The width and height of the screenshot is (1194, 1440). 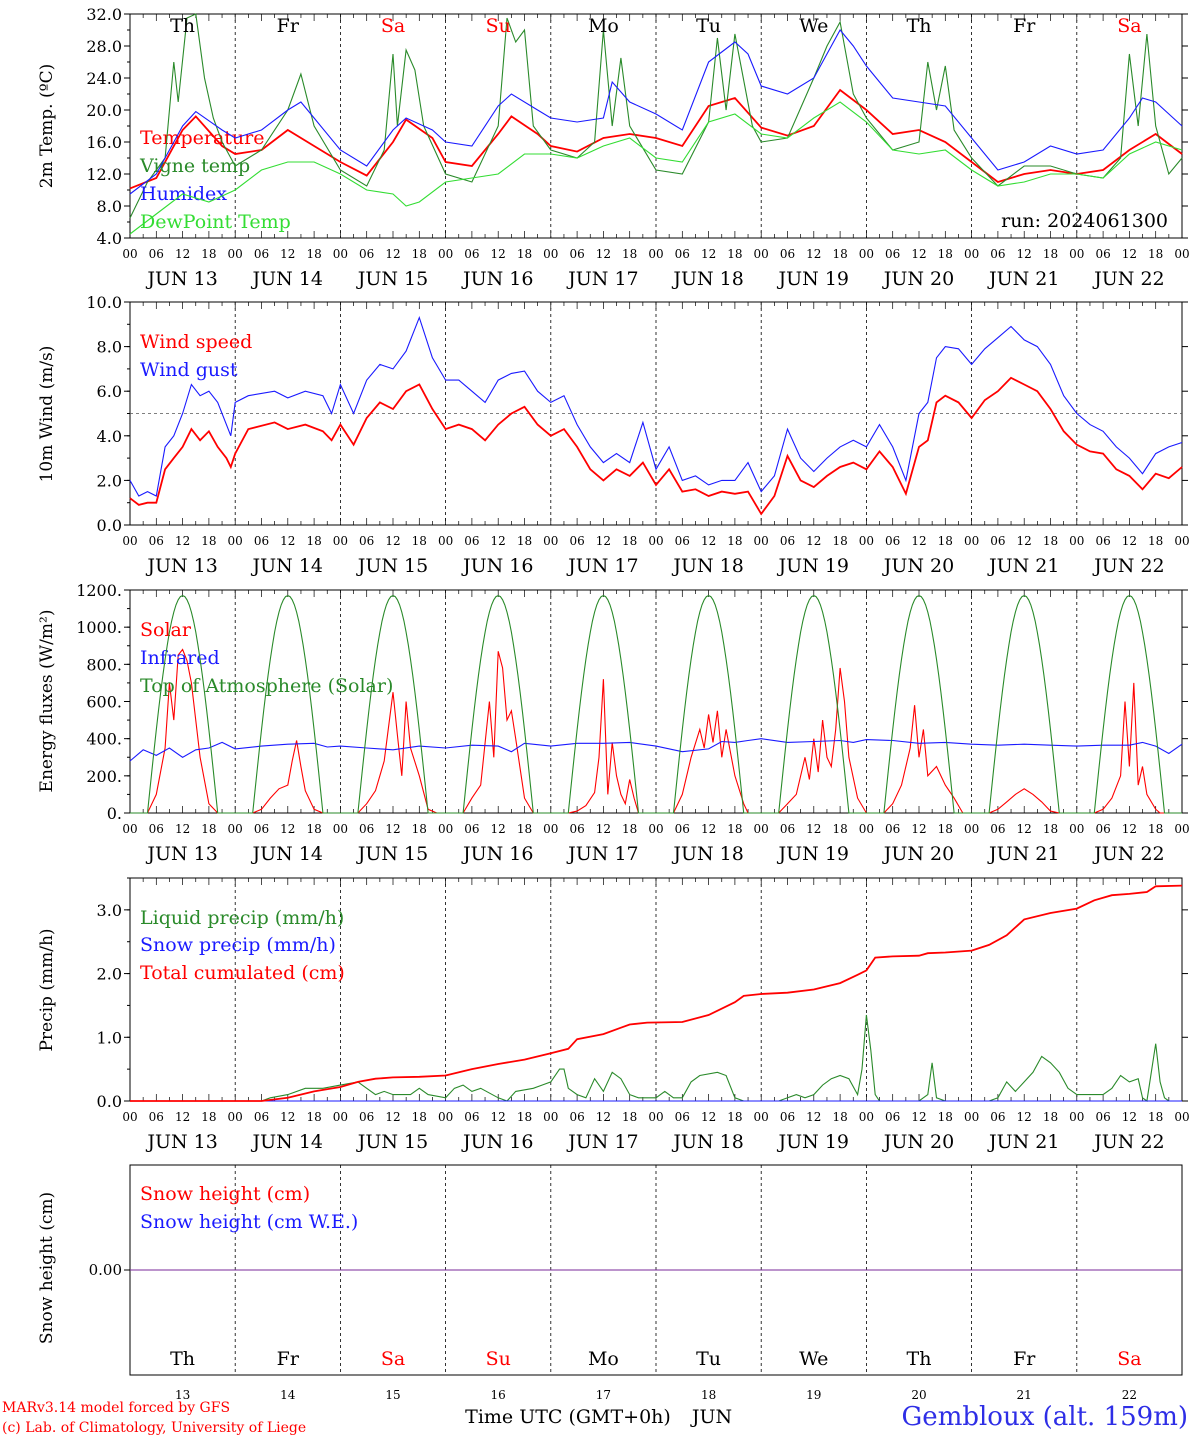 What do you see at coordinates (602, 279) in the screenshot?
I see `date-label: JUN 17` at bounding box center [602, 279].